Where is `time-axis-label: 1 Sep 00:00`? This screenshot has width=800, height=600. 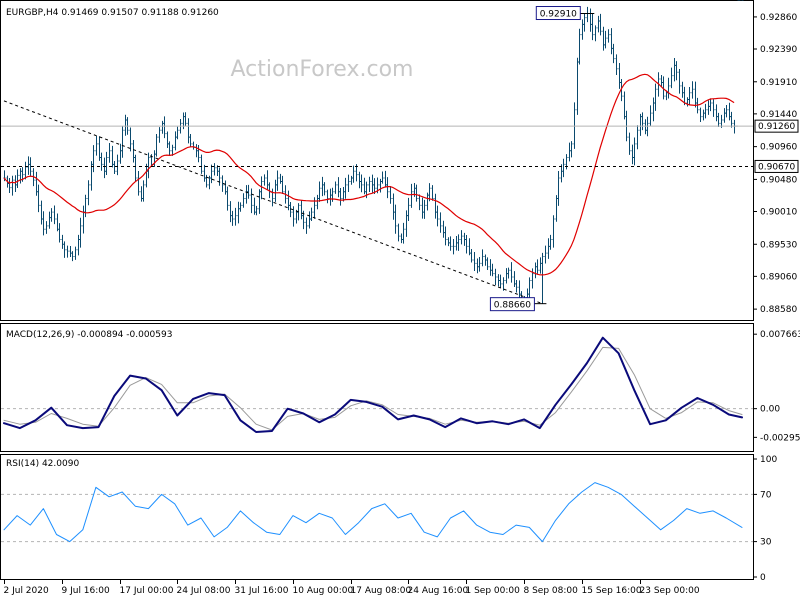 time-axis-label: 1 Sep 00:00 is located at coordinates (493, 591).